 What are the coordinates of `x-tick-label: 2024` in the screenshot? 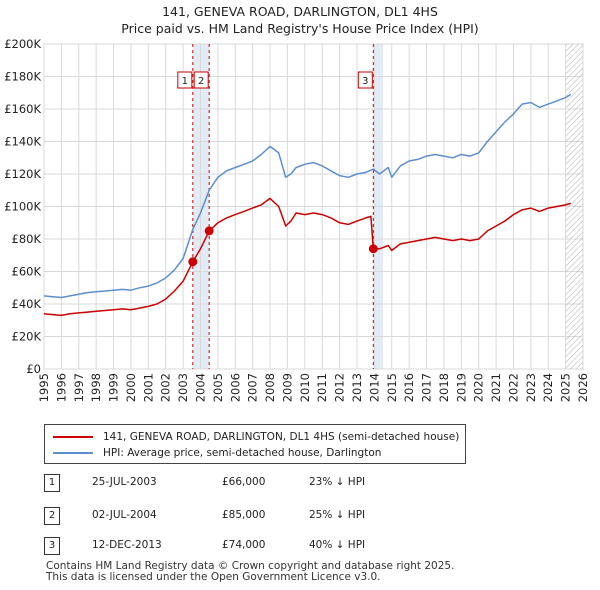 It's located at (548, 387).